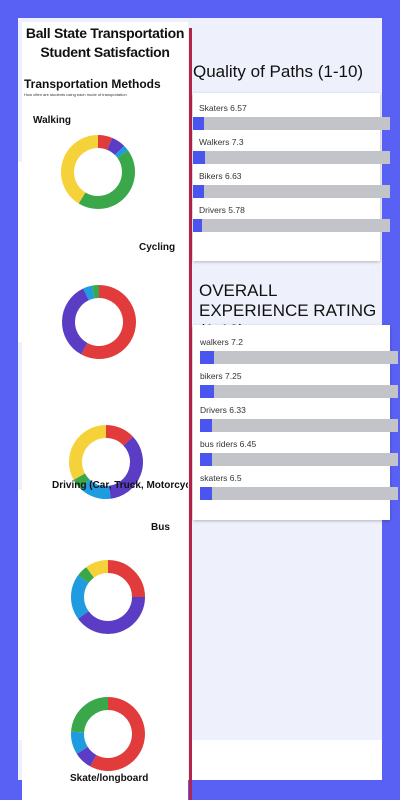 The height and width of the screenshot is (800, 400). What do you see at coordinates (105, 33) in the screenshot?
I see `poster-title-line: Ball State Transportation` at bounding box center [105, 33].